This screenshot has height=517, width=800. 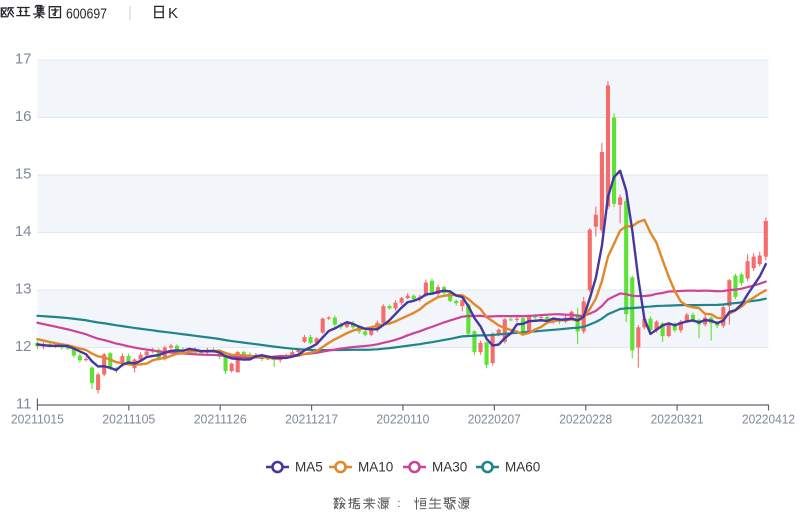 I want to click on svg-text: 20220207, so click(x=494, y=419).